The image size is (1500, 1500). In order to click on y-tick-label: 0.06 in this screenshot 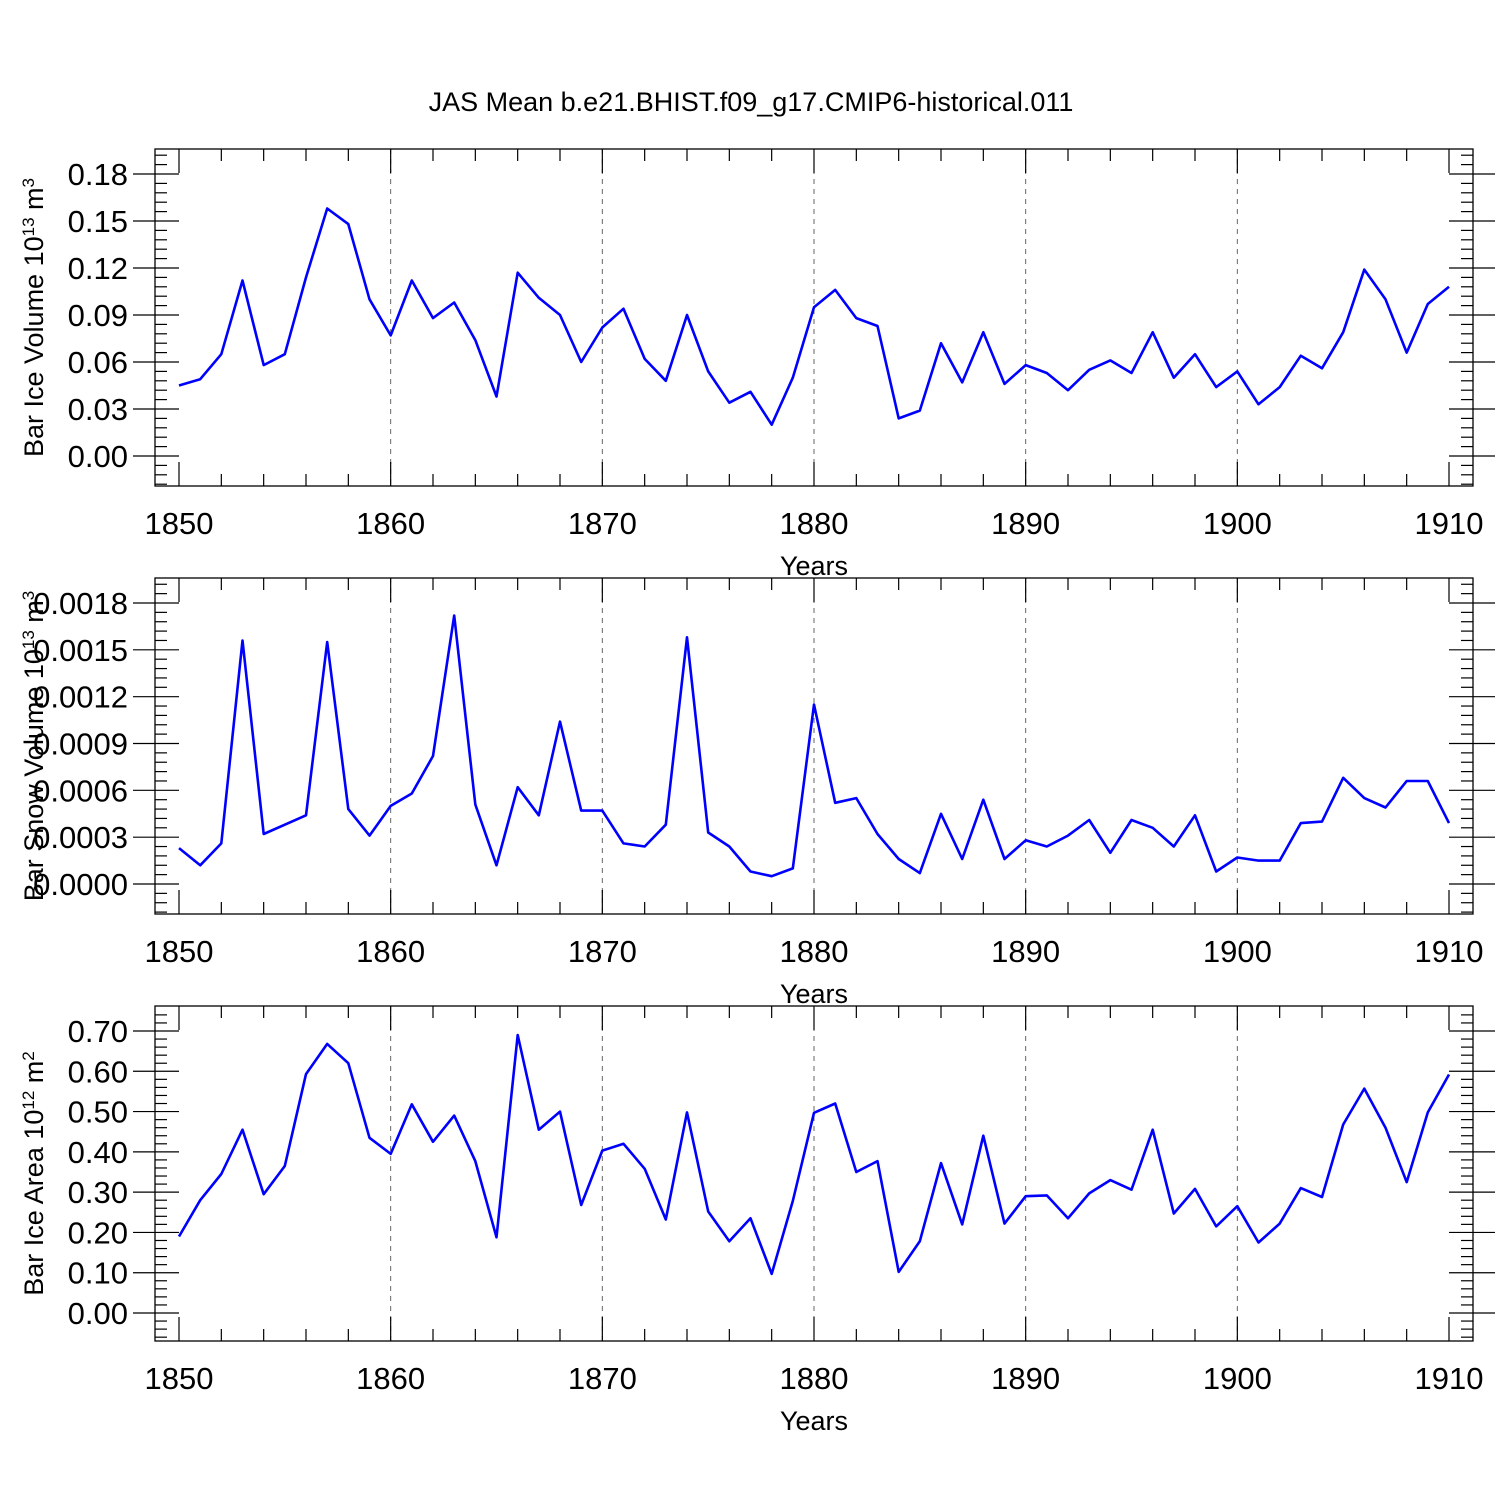, I will do `click(98, 362)`.